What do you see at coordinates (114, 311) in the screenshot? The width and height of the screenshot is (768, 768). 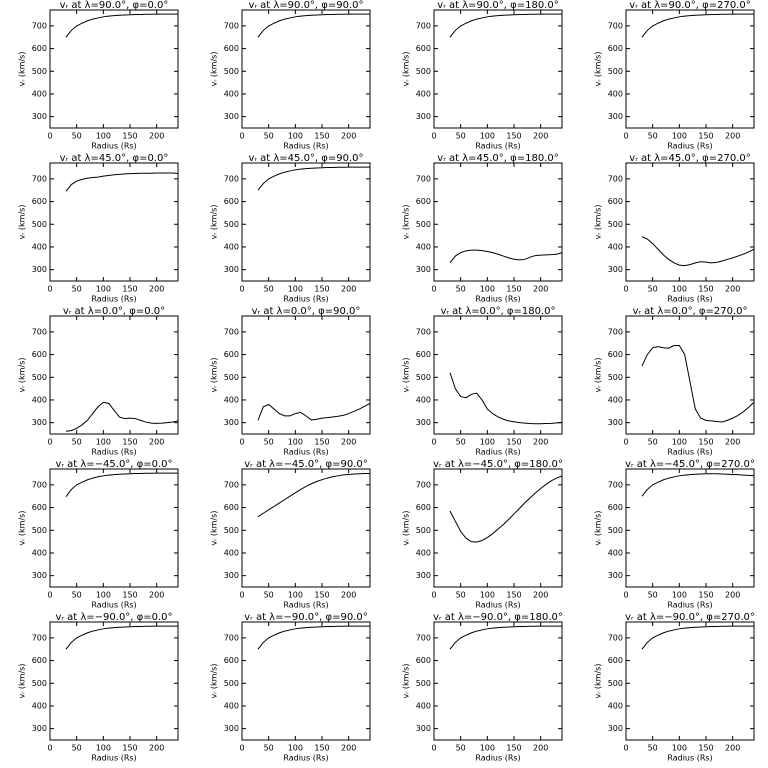 I see `chart-title: vᵣ at λ=0.0°, φ=0.0°` at bounding box center [114, 311].